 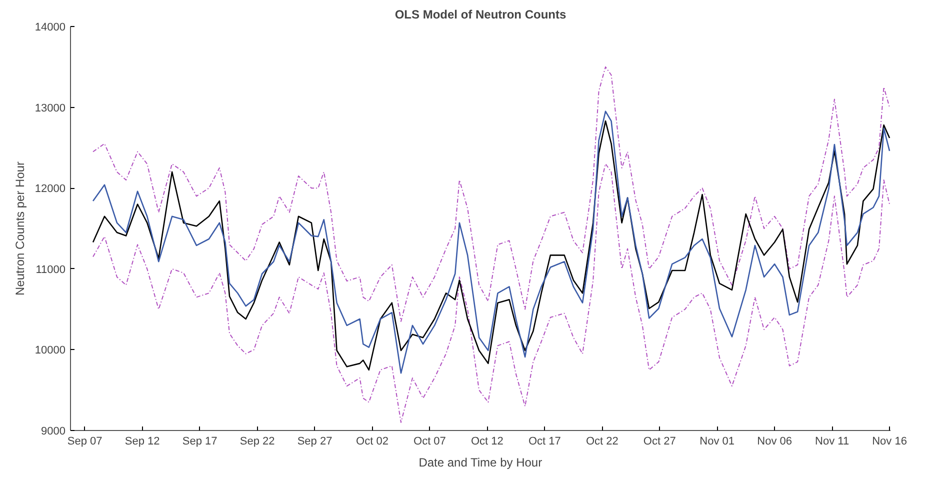 What do you see at coordinates (774, 442) in the screenshot?
I see `x-tick-label: Nov 06` at bounding box center [774, 442].